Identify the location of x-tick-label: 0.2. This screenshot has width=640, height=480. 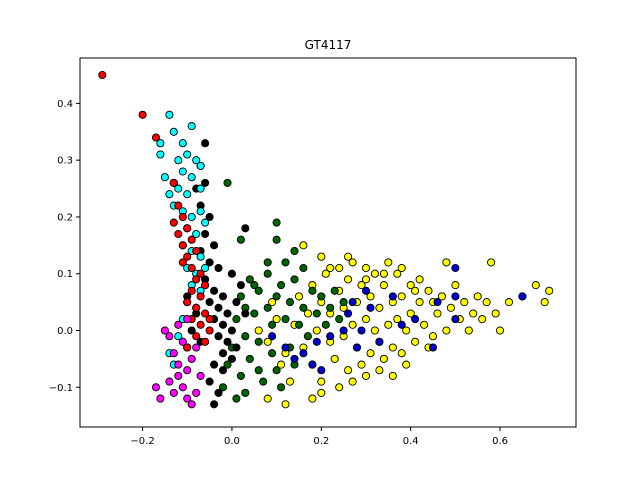
(321, 441).